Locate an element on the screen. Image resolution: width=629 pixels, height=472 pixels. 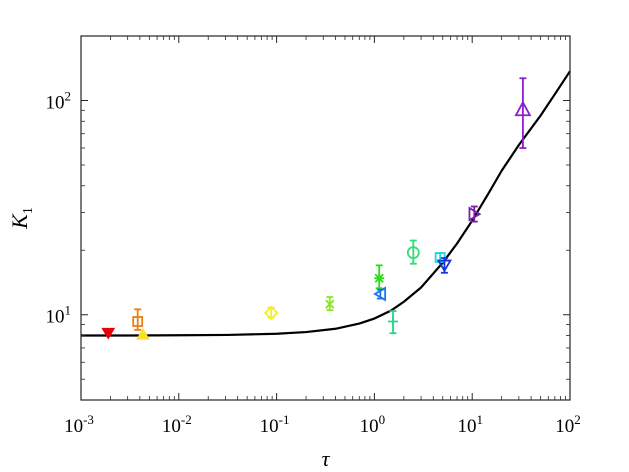
y-tick-label: 10² is located at coordinates (59, 100).